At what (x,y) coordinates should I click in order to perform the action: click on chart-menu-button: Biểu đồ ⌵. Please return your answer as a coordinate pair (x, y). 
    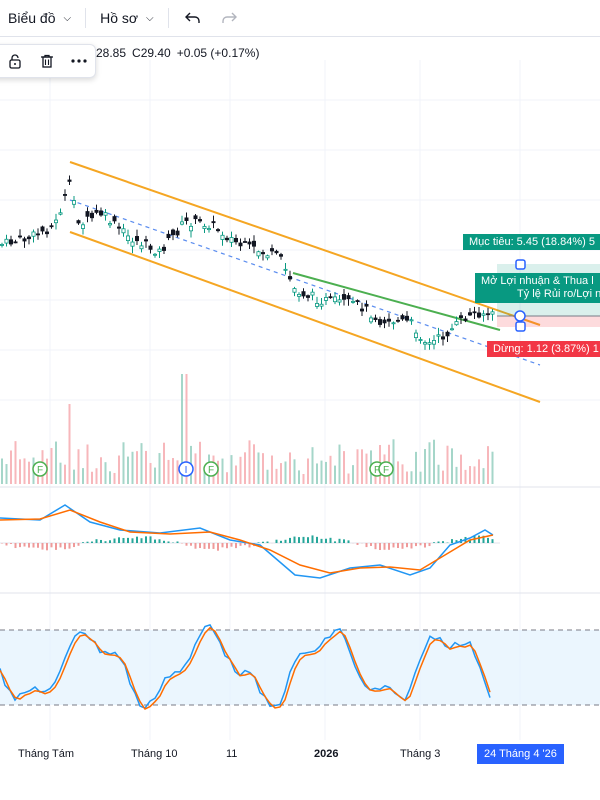
    Looking at the image, I should click on (39, 18).